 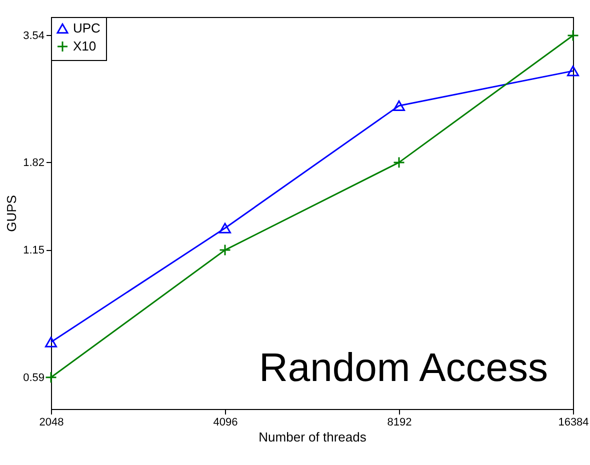 I want to click on legend-label: X10, so click(x=84, y=46).